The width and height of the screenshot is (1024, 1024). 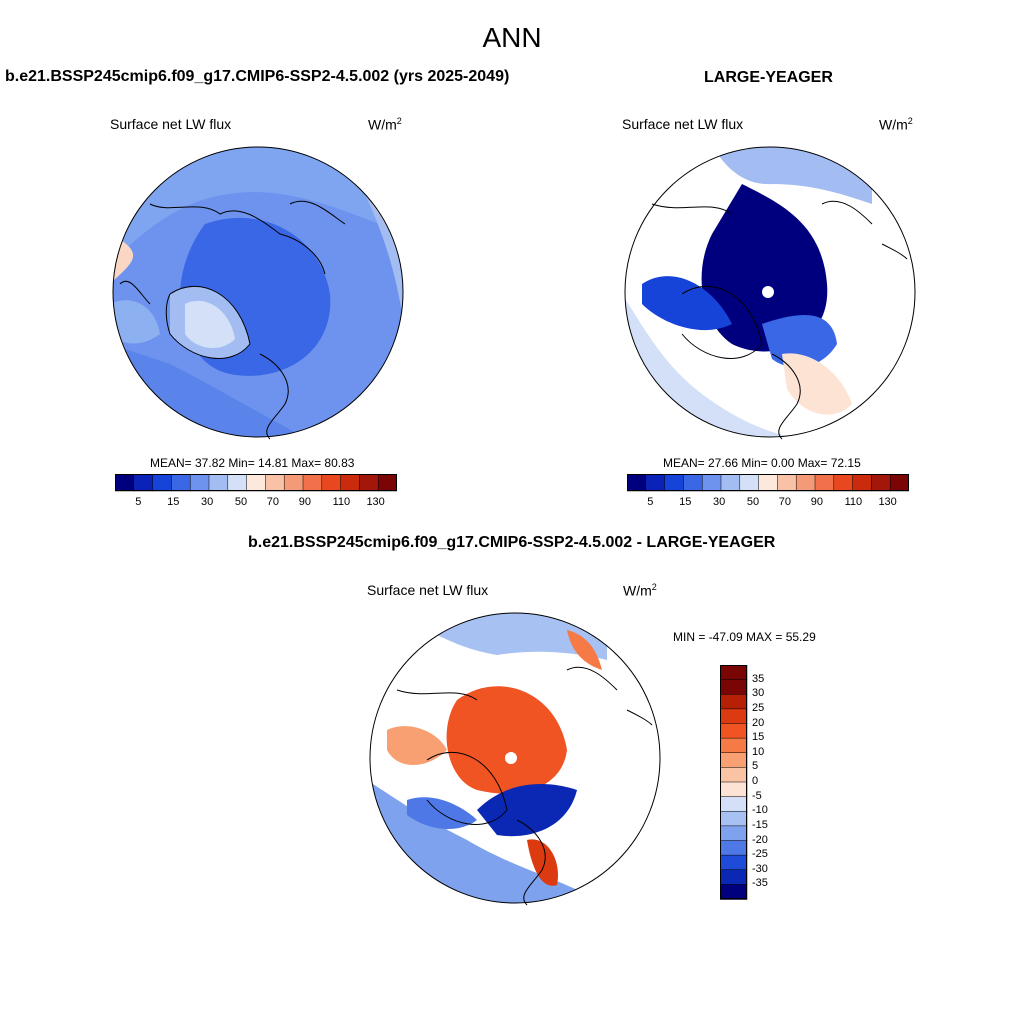 What do you see at coordinates (757, 795) in the screenshot?
I see `diff-colorbar-tick-label: -5` at bounding box center [757, 795].